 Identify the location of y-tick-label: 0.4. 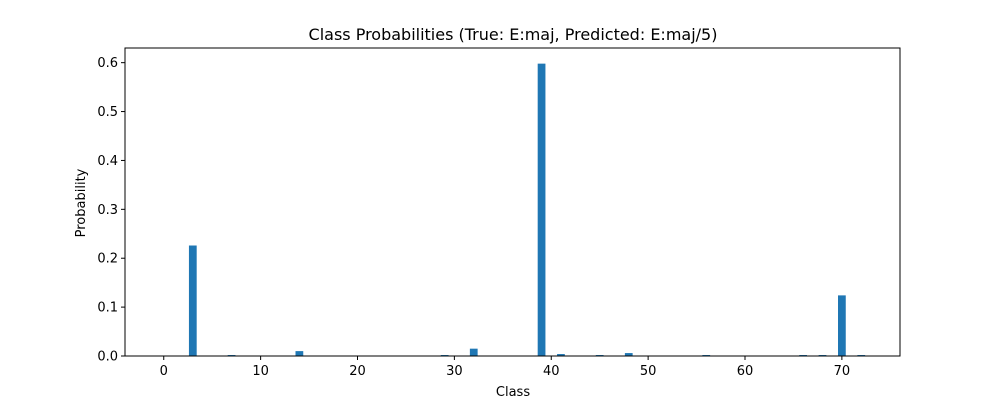
(107, 161).